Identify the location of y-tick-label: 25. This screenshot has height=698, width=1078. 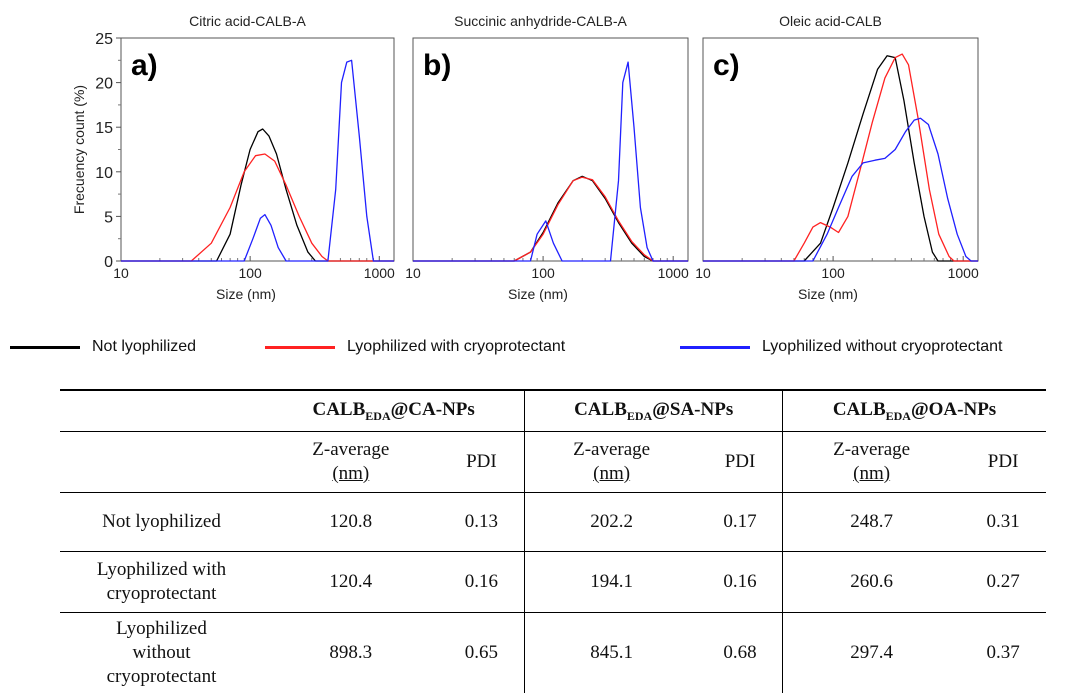
(104, 39).